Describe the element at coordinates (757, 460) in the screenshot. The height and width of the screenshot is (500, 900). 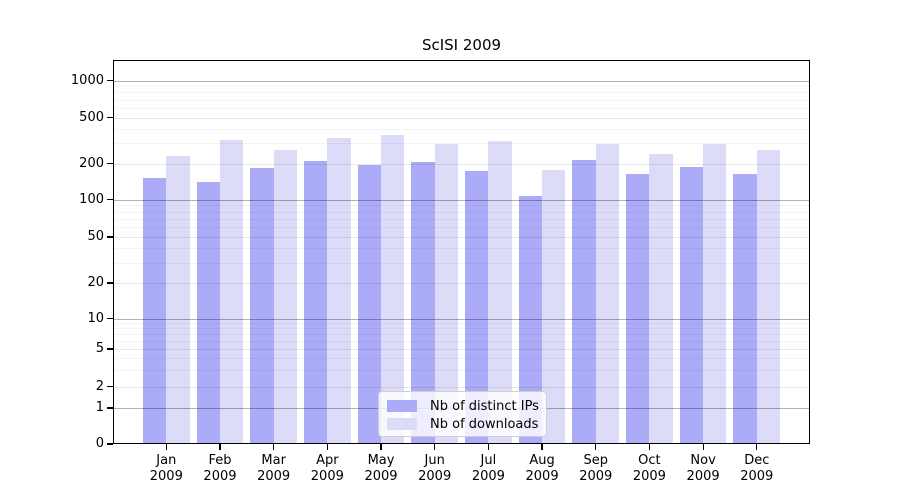
I see `x-tick-month: Dec` at that location.